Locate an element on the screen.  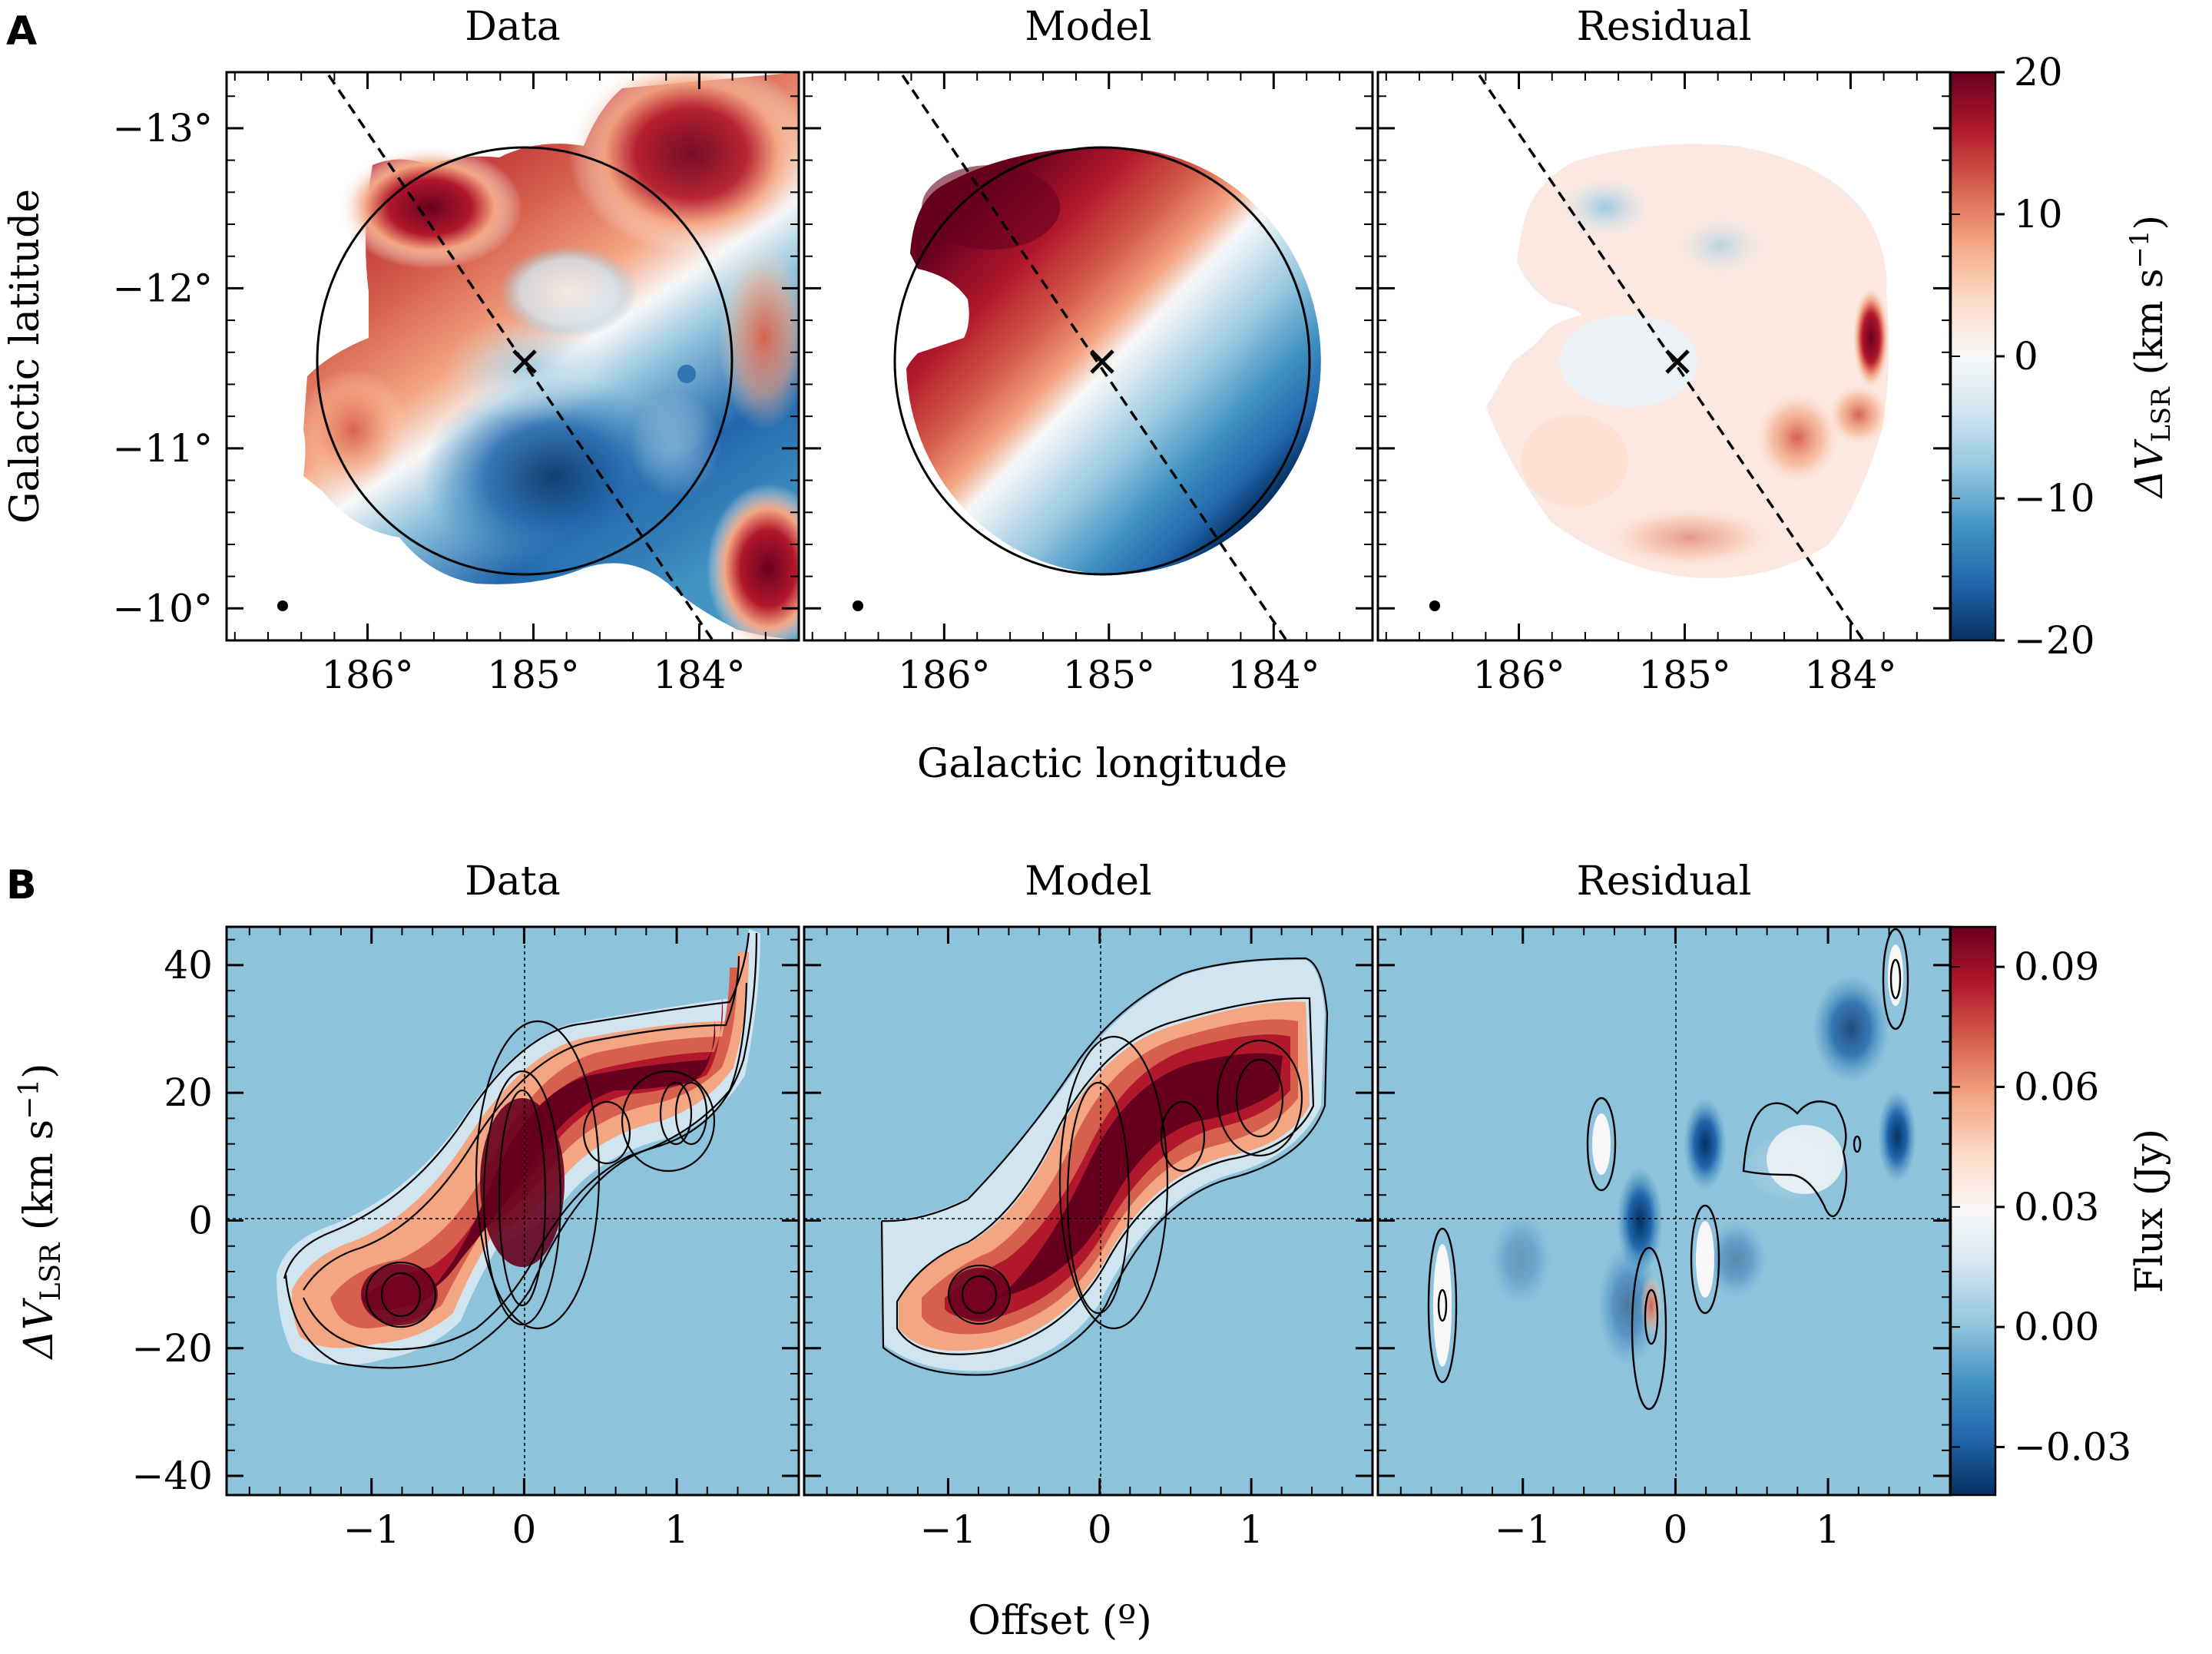
panel-b-y-label: ΔVLSR (km s−1) is located at coordinates (40, 1211).